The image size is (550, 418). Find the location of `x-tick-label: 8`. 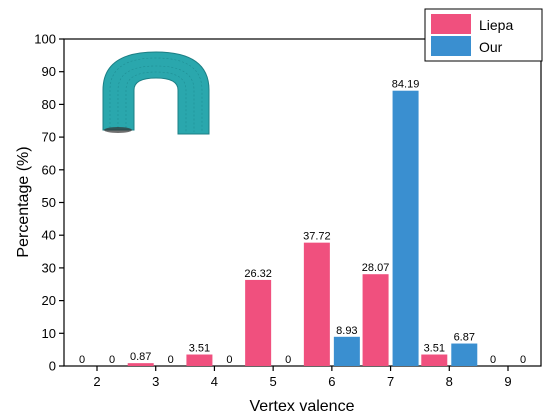

x-tick-label: 8 is located at coordinates (449, 381).